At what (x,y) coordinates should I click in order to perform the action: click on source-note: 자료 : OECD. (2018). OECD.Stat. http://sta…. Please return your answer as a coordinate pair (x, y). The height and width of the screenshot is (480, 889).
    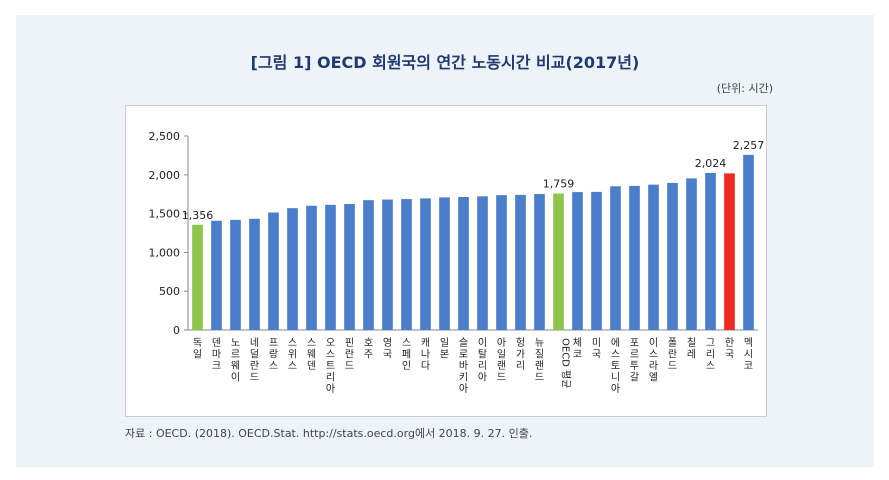
    Looking at the image, I should click on (329, 433).